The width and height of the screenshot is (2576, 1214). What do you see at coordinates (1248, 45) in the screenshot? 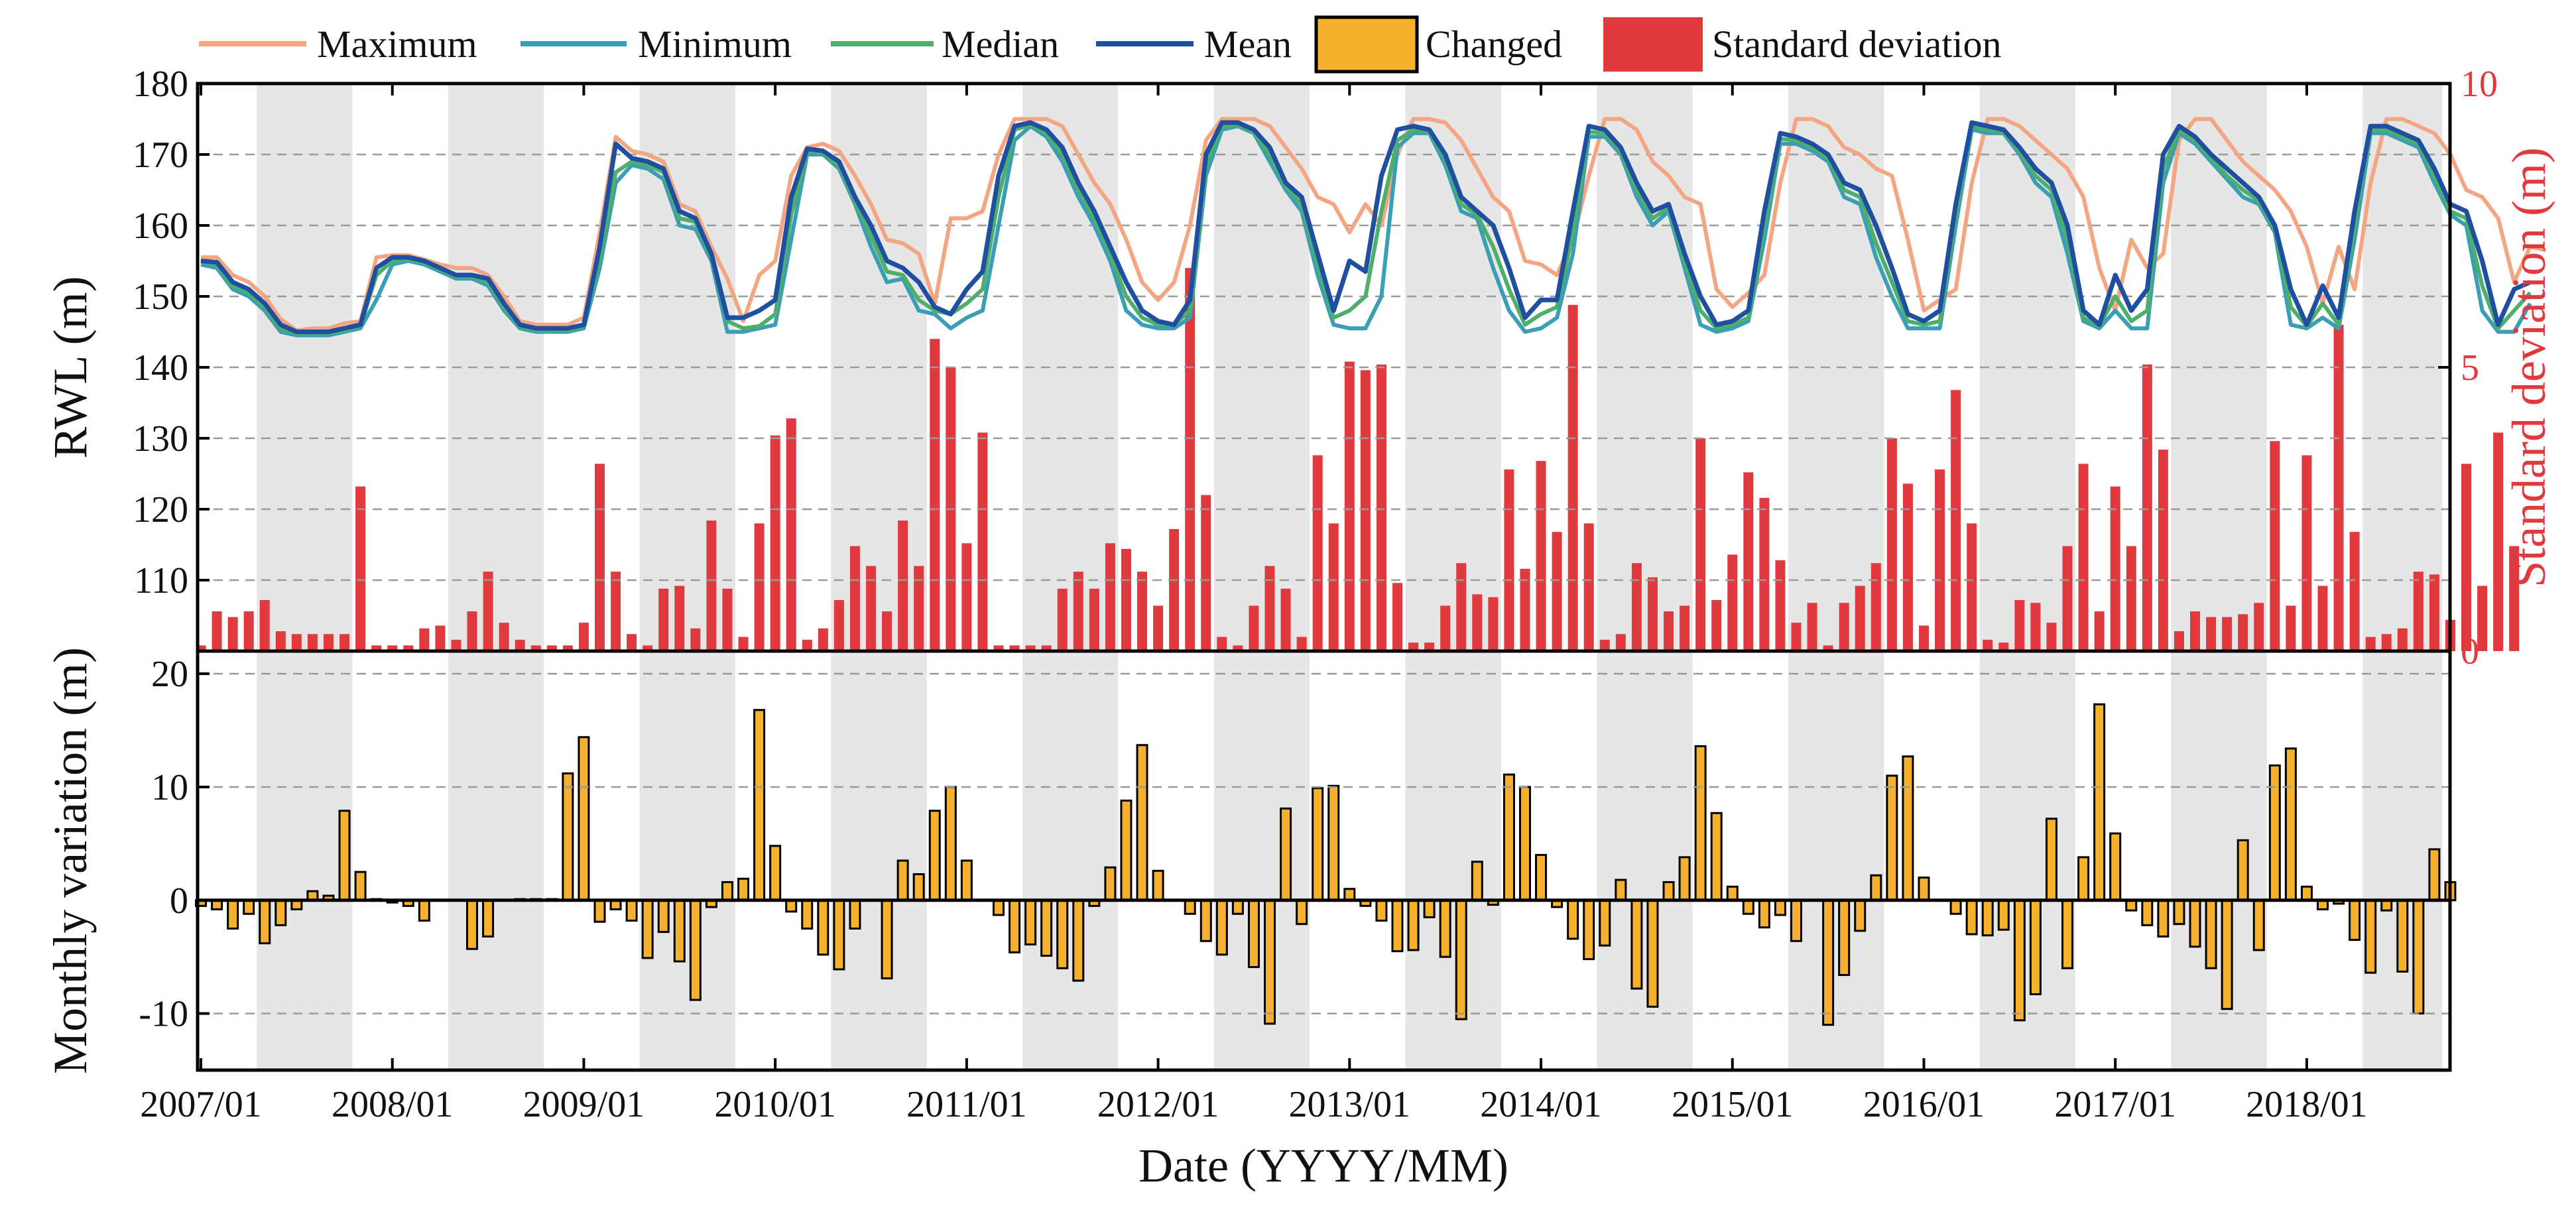
I see `legend-label-mean: Mean` at bounding box center [1248, 45].